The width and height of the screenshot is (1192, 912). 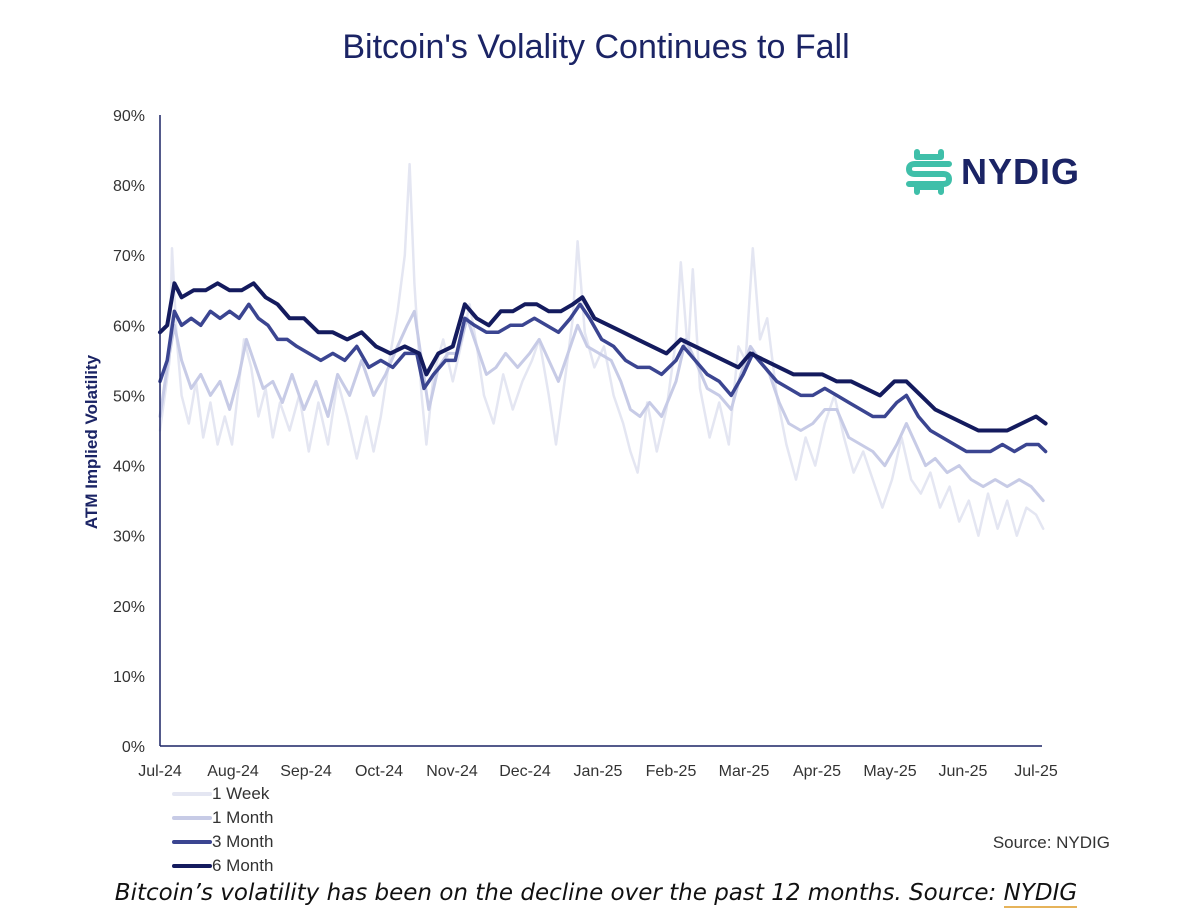 What do you see at coordinates (129, 607) in the screenshot?
I see `y-tick-label: 20%` at bounding box center [129, 607].